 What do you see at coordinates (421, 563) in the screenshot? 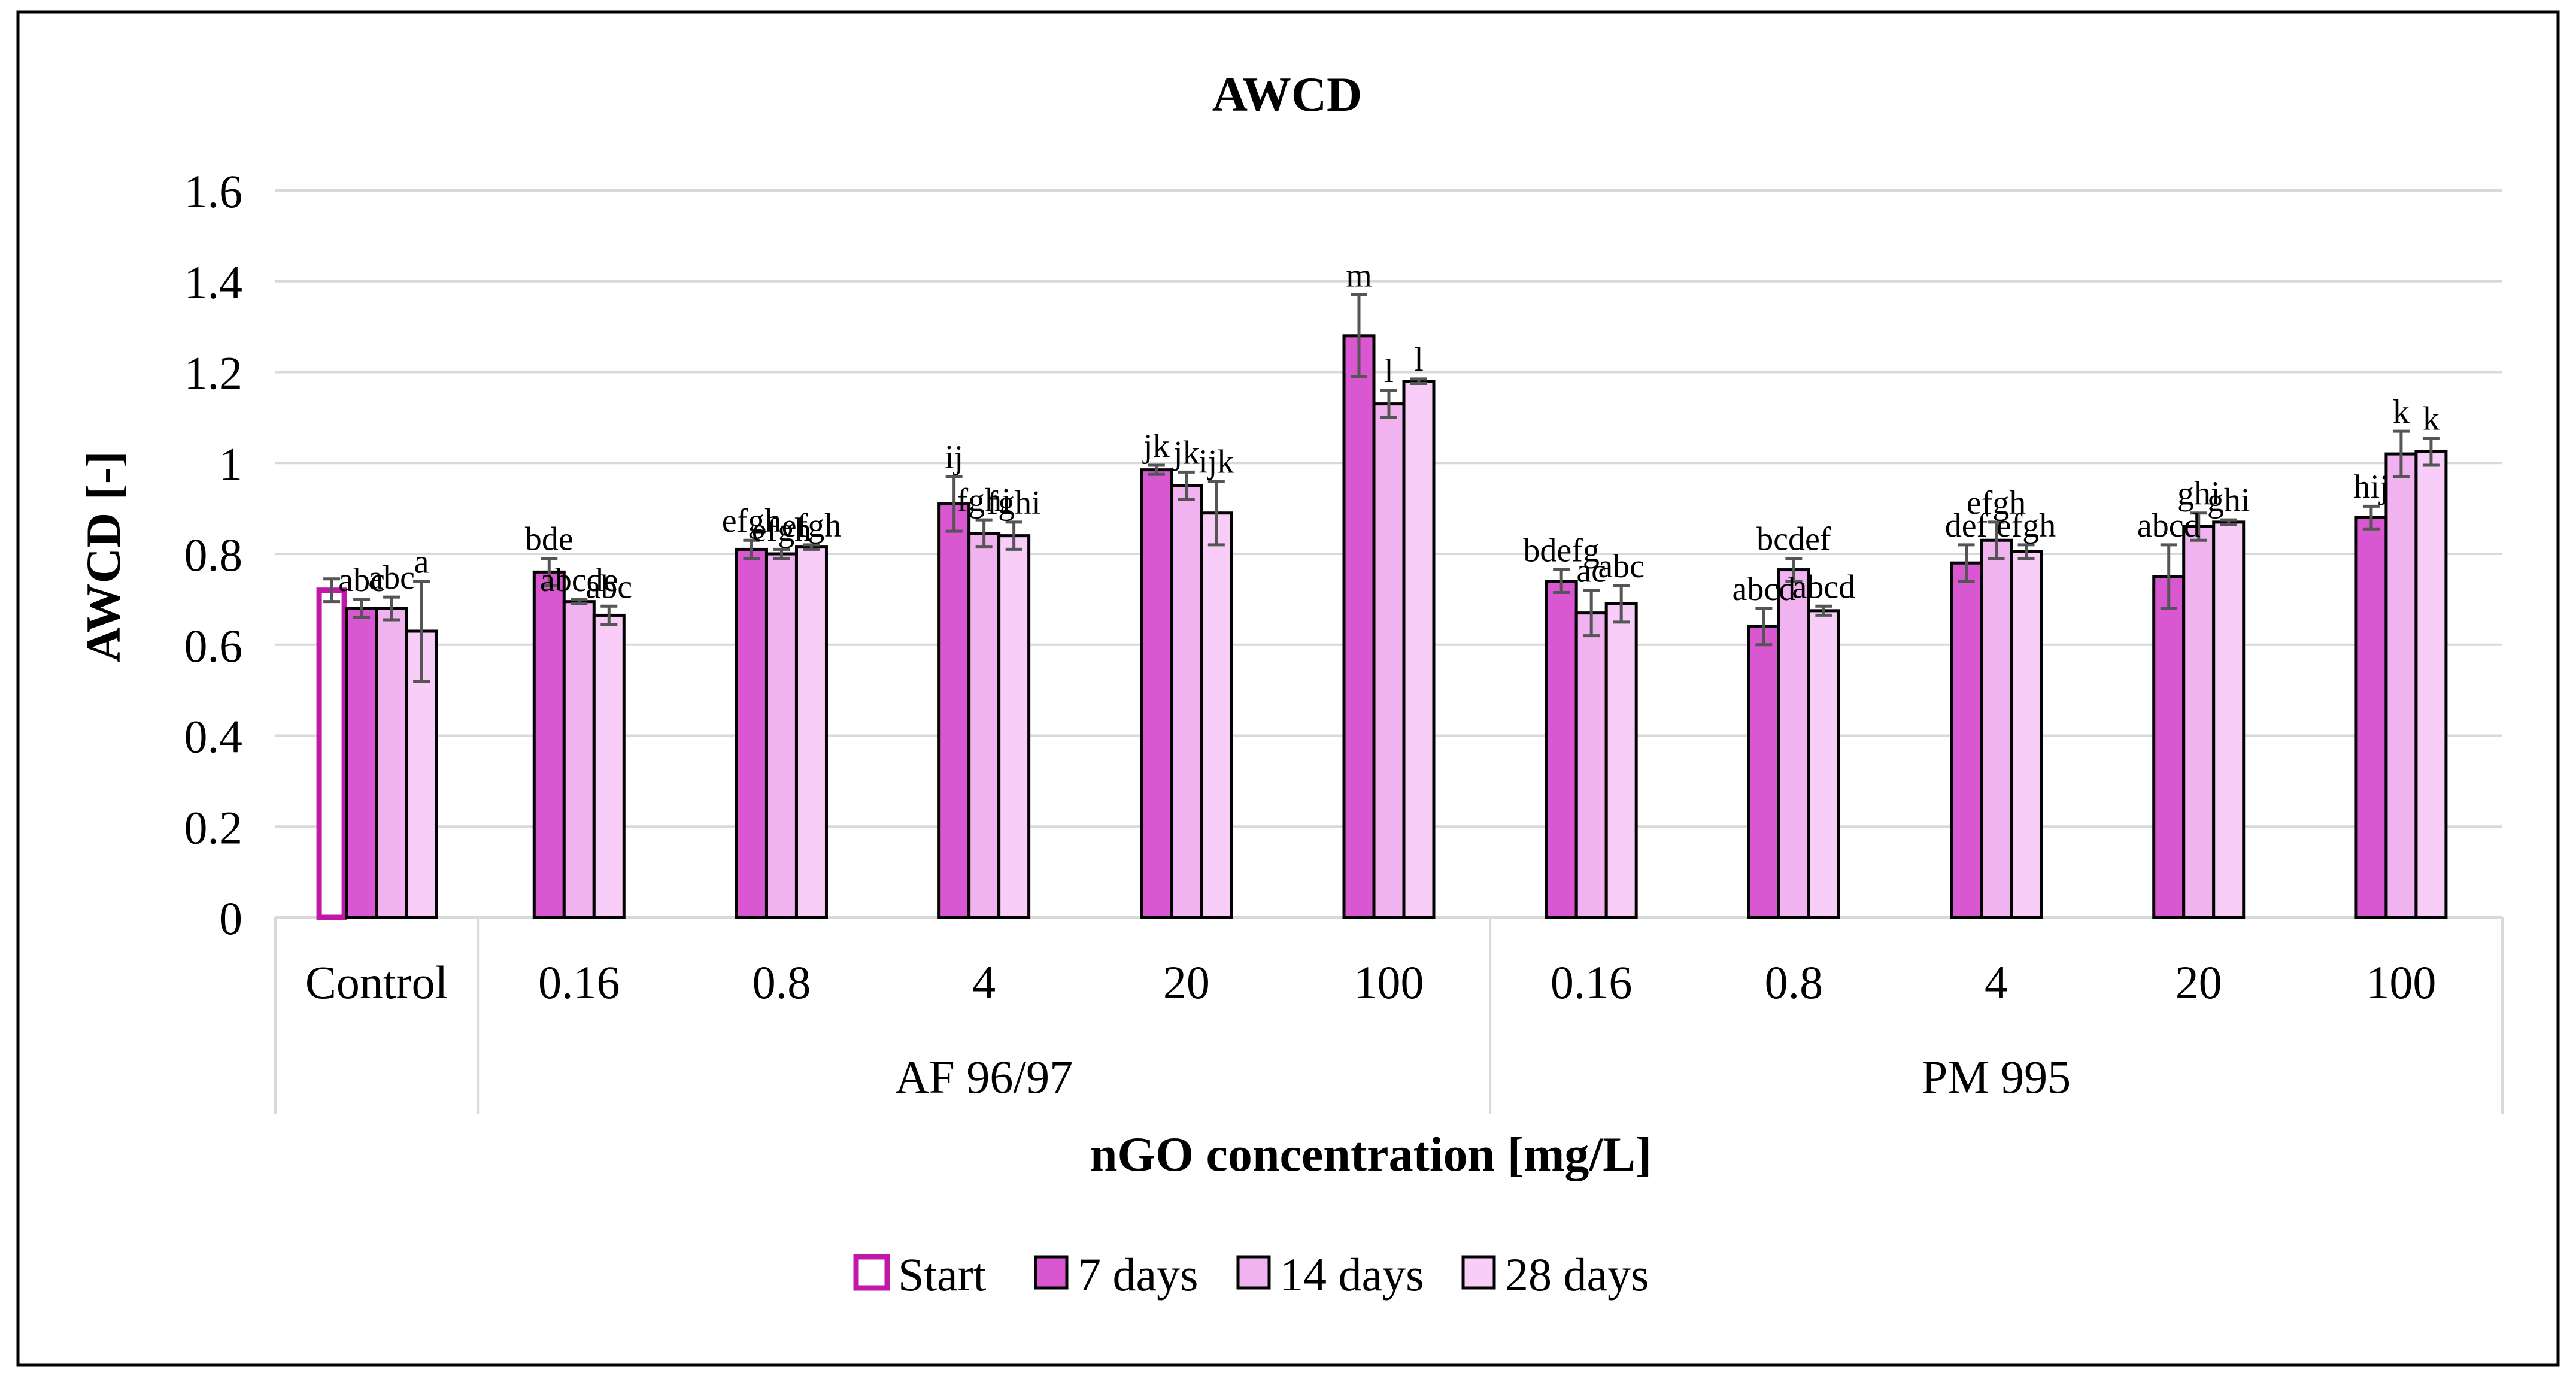
I see `significance-label: a` at bounding box center [421, 563].